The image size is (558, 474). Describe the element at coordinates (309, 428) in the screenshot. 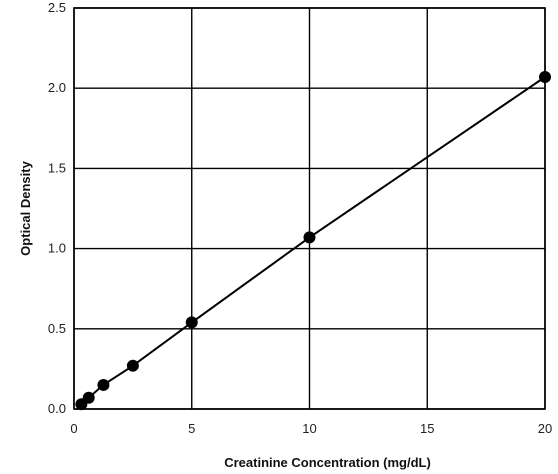

I see `x-tick-label: 10` at that location.